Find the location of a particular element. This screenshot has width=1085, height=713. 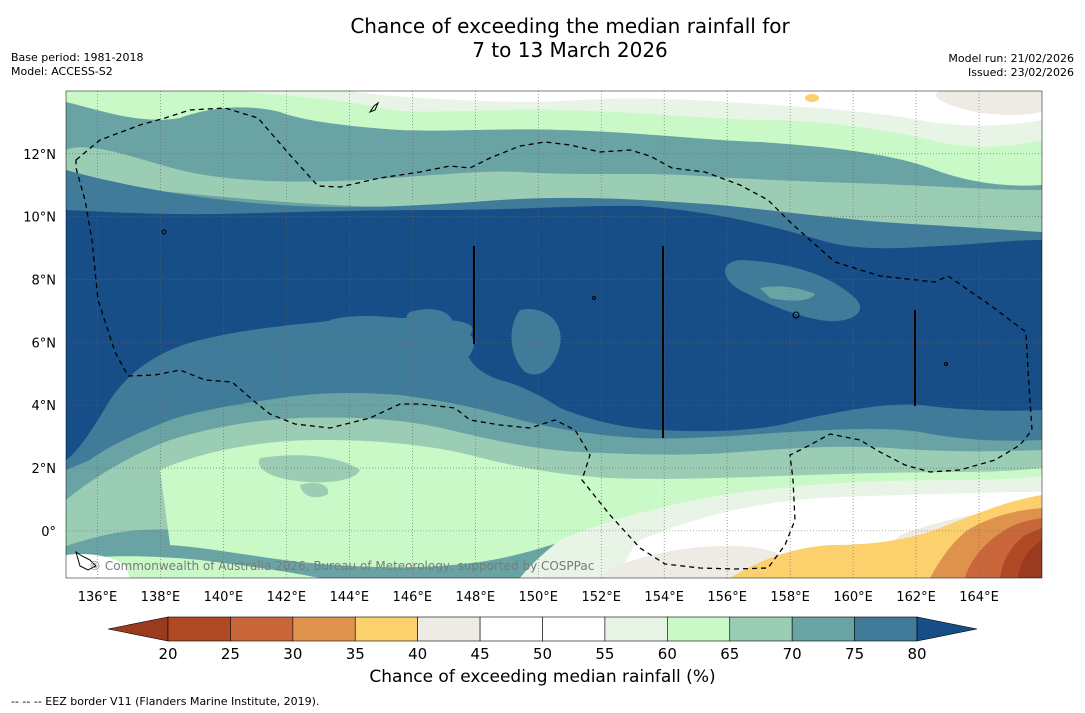

patch-65-70-south-a is located at coordinates (309, 469).